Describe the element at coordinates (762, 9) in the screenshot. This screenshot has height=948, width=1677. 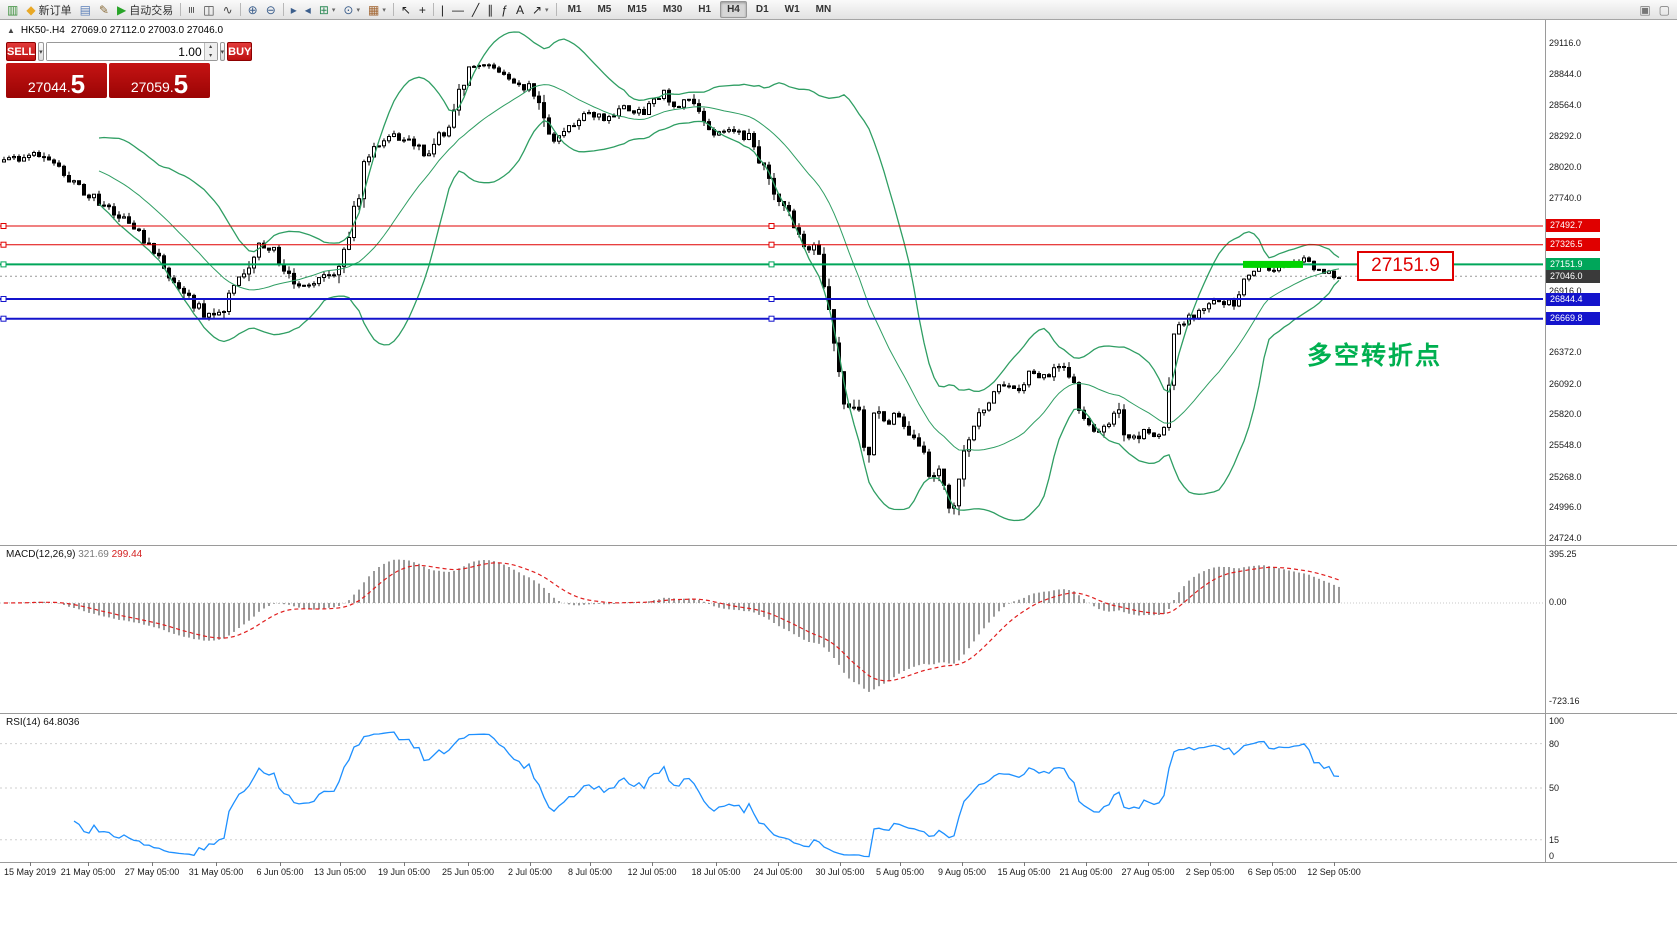
I see `timeframe-D1-button: D1` at that location.